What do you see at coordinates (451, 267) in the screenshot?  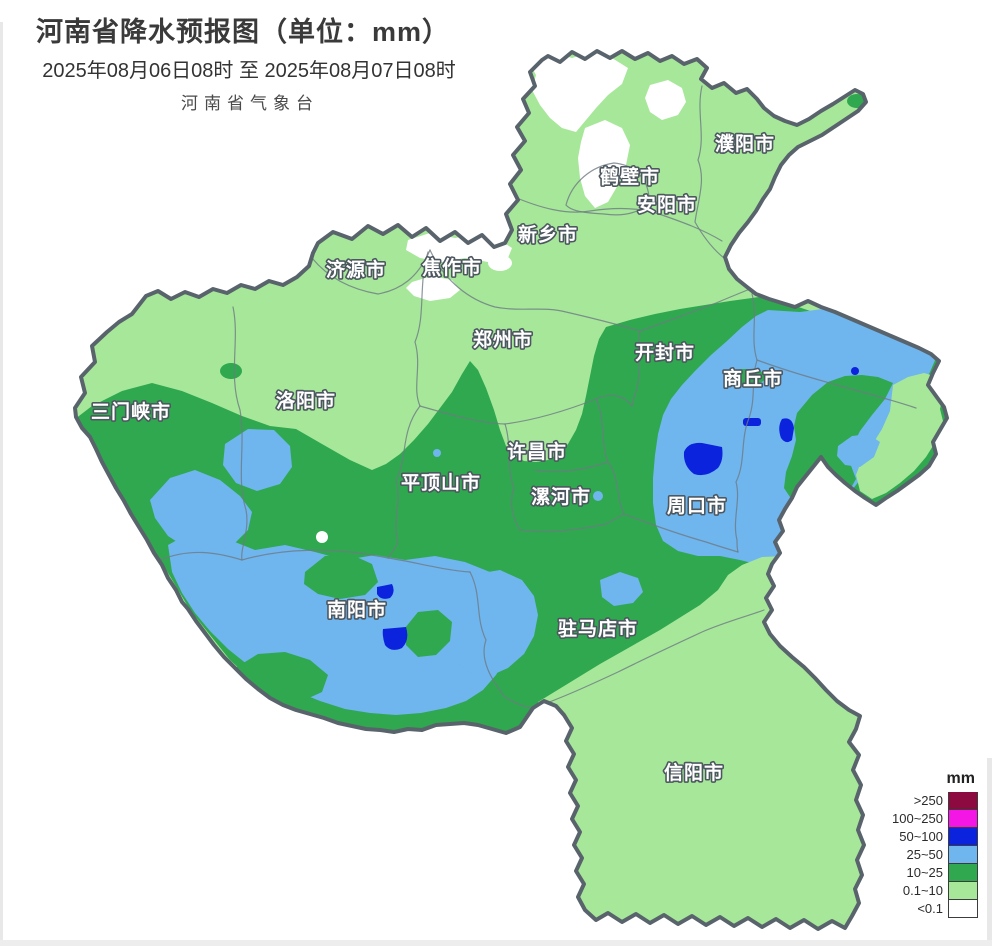 I see `city-label-jiaozuo: 焦作市` at bounding box center [451, 267].